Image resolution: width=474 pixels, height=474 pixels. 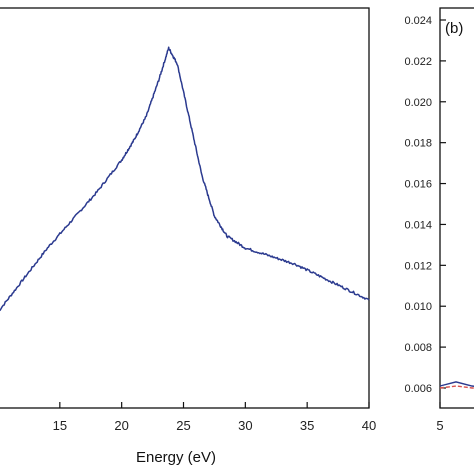 What do you see at coordinates (418, 225) in the screenshot?
I see `panel-b-y-tick-label: 0.014` at bounding box center [418, 225].